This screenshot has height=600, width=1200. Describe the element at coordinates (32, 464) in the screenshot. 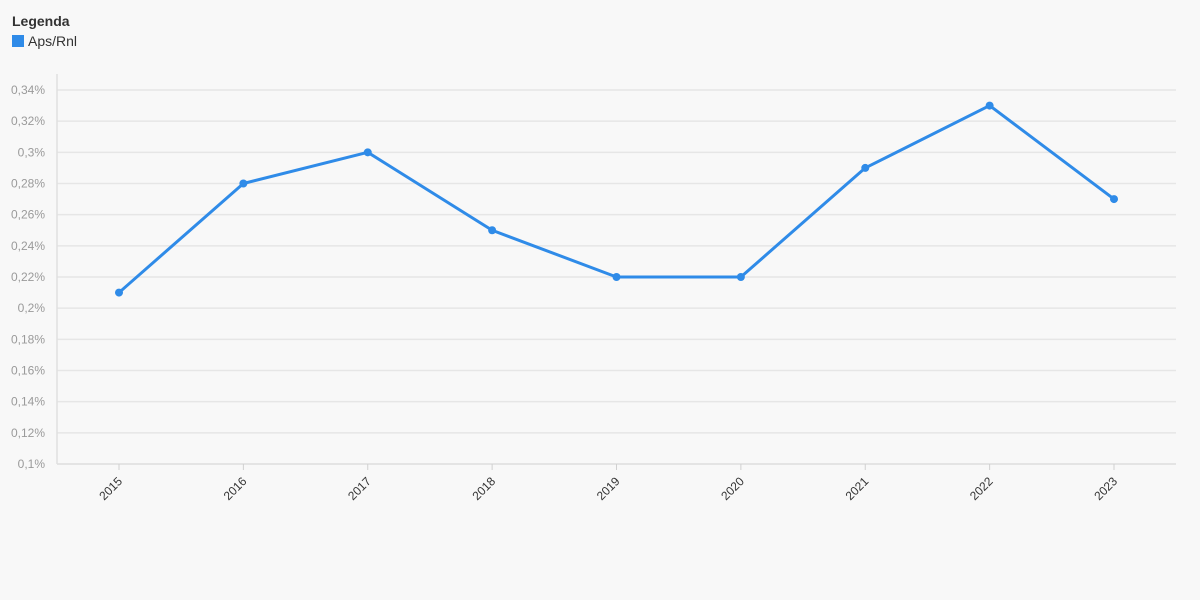

I see `y-tick-label: 0,1%` at that location.